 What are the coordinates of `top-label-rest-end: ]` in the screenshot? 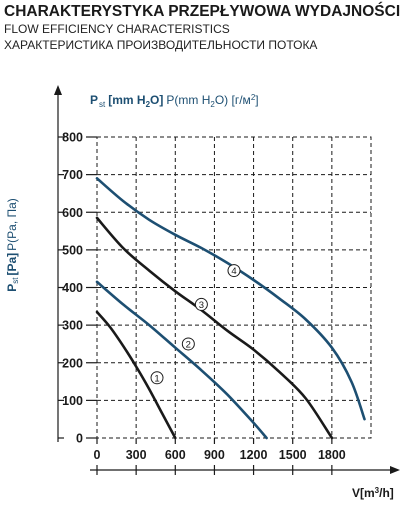 It's located at (256, 100).